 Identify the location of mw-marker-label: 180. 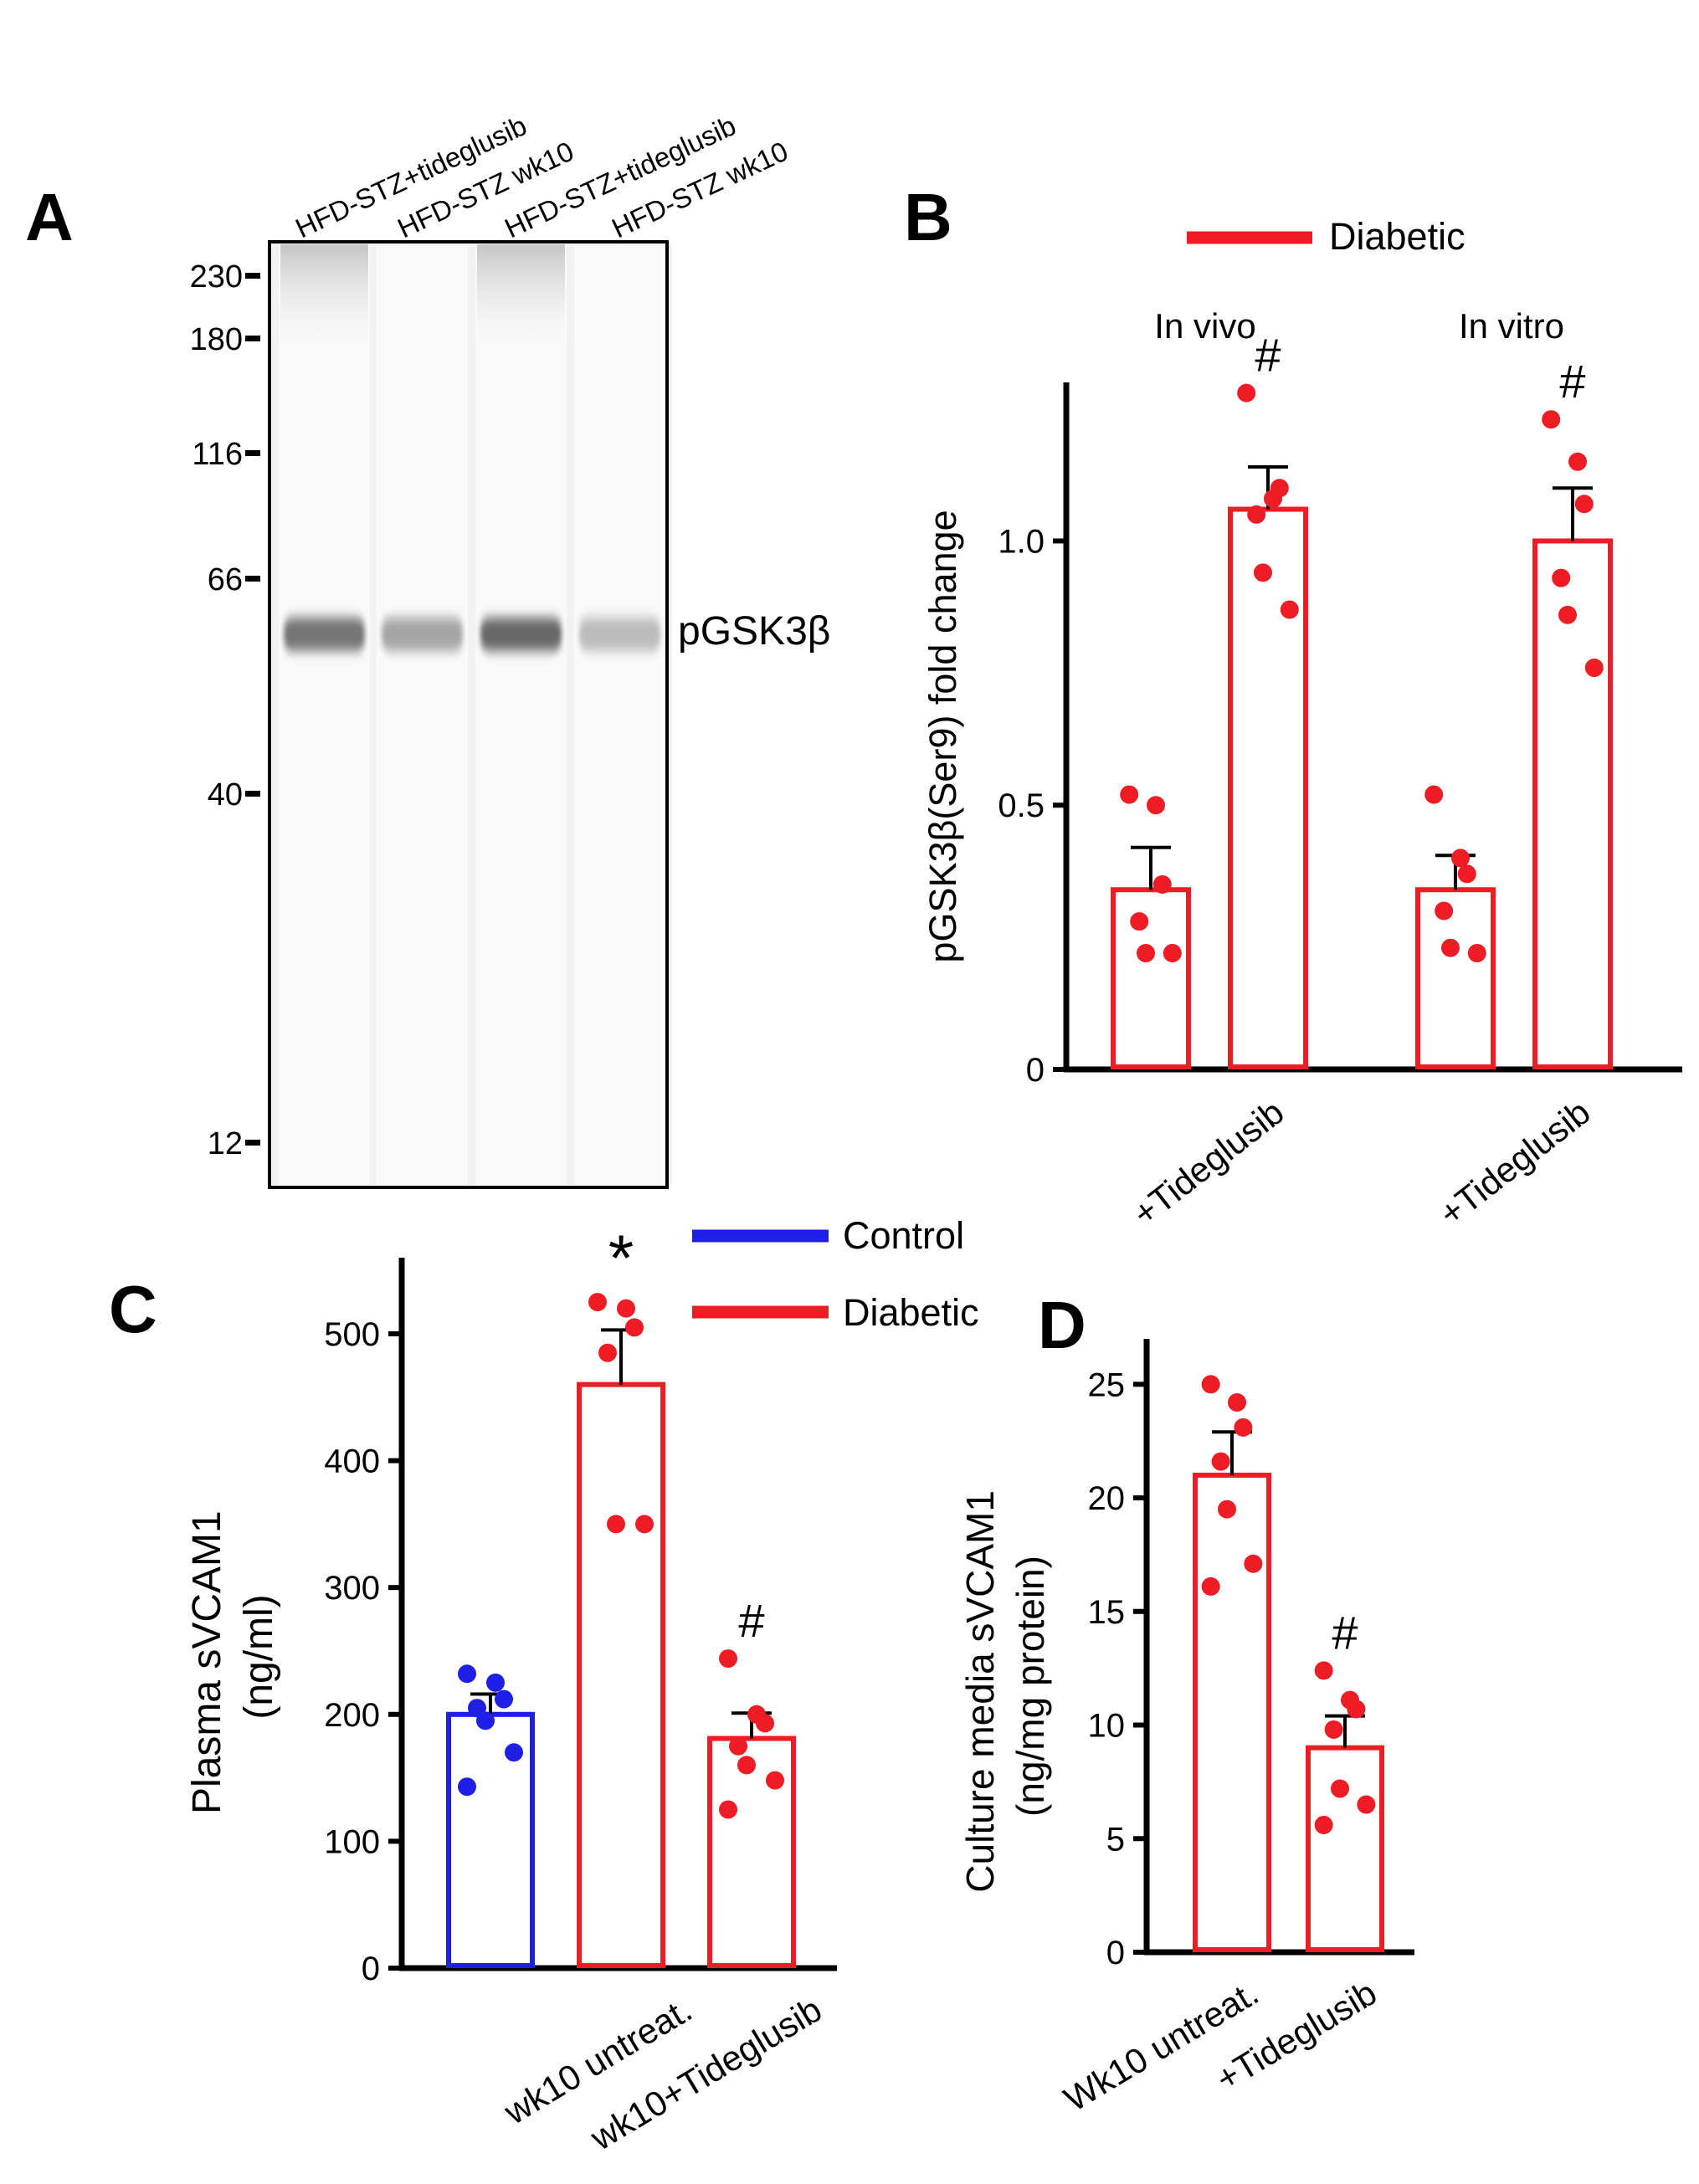
(216, 339).